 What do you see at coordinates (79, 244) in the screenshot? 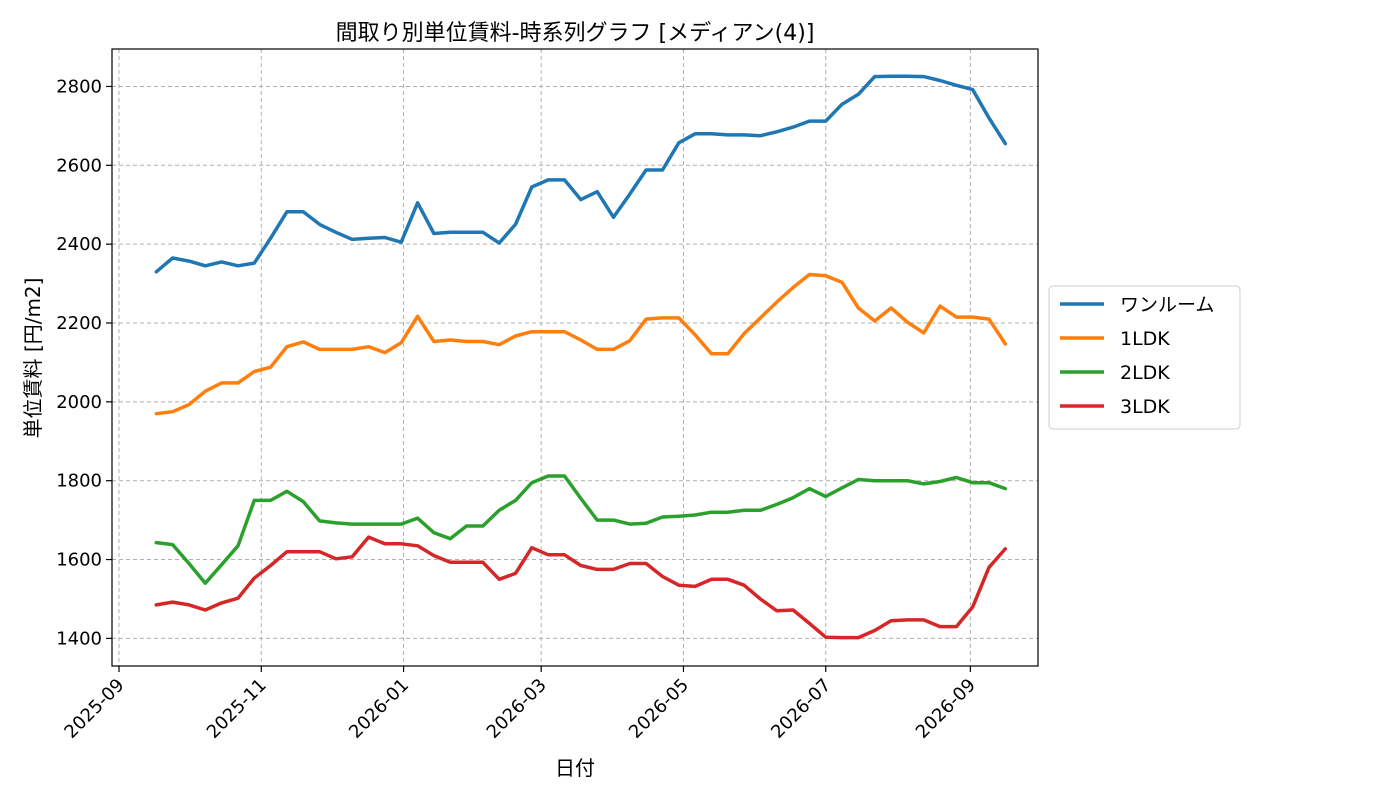
I see `y-tick-label: 2400` at bounding box center [79, 244].